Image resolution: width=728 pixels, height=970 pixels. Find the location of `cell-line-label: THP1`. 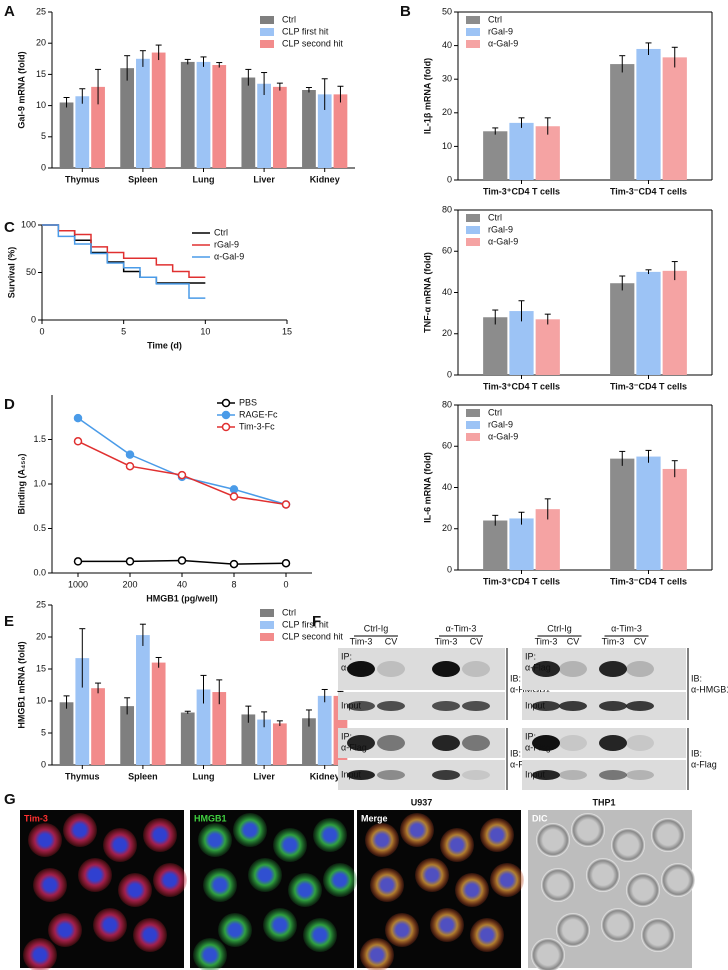

cell-line-label: THP1 is located at coordinates (603, 802).